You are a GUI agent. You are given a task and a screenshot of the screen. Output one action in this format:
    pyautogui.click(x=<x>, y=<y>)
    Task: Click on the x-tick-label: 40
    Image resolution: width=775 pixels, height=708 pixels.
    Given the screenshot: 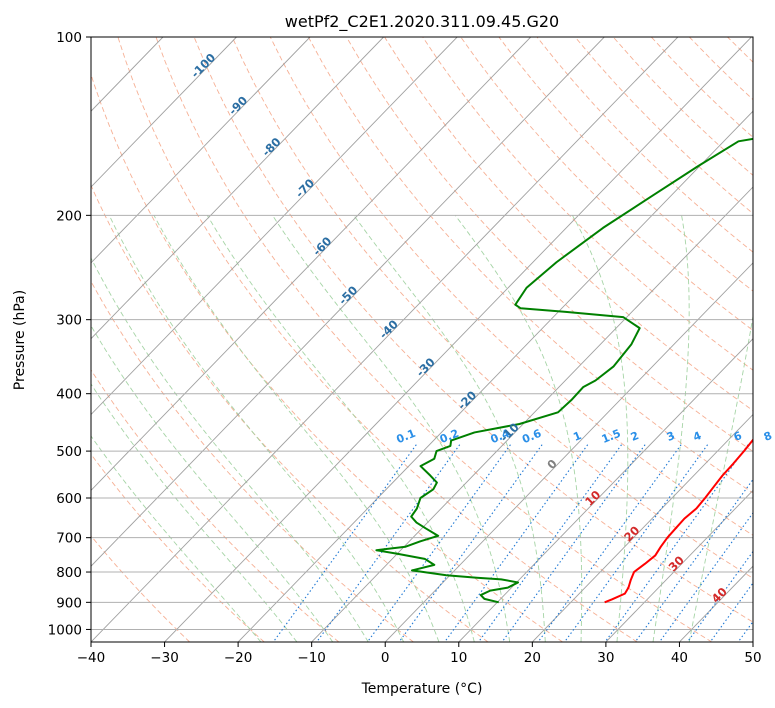 What is the action you would take?
    pyautogui.click(x=679, y=658)
    